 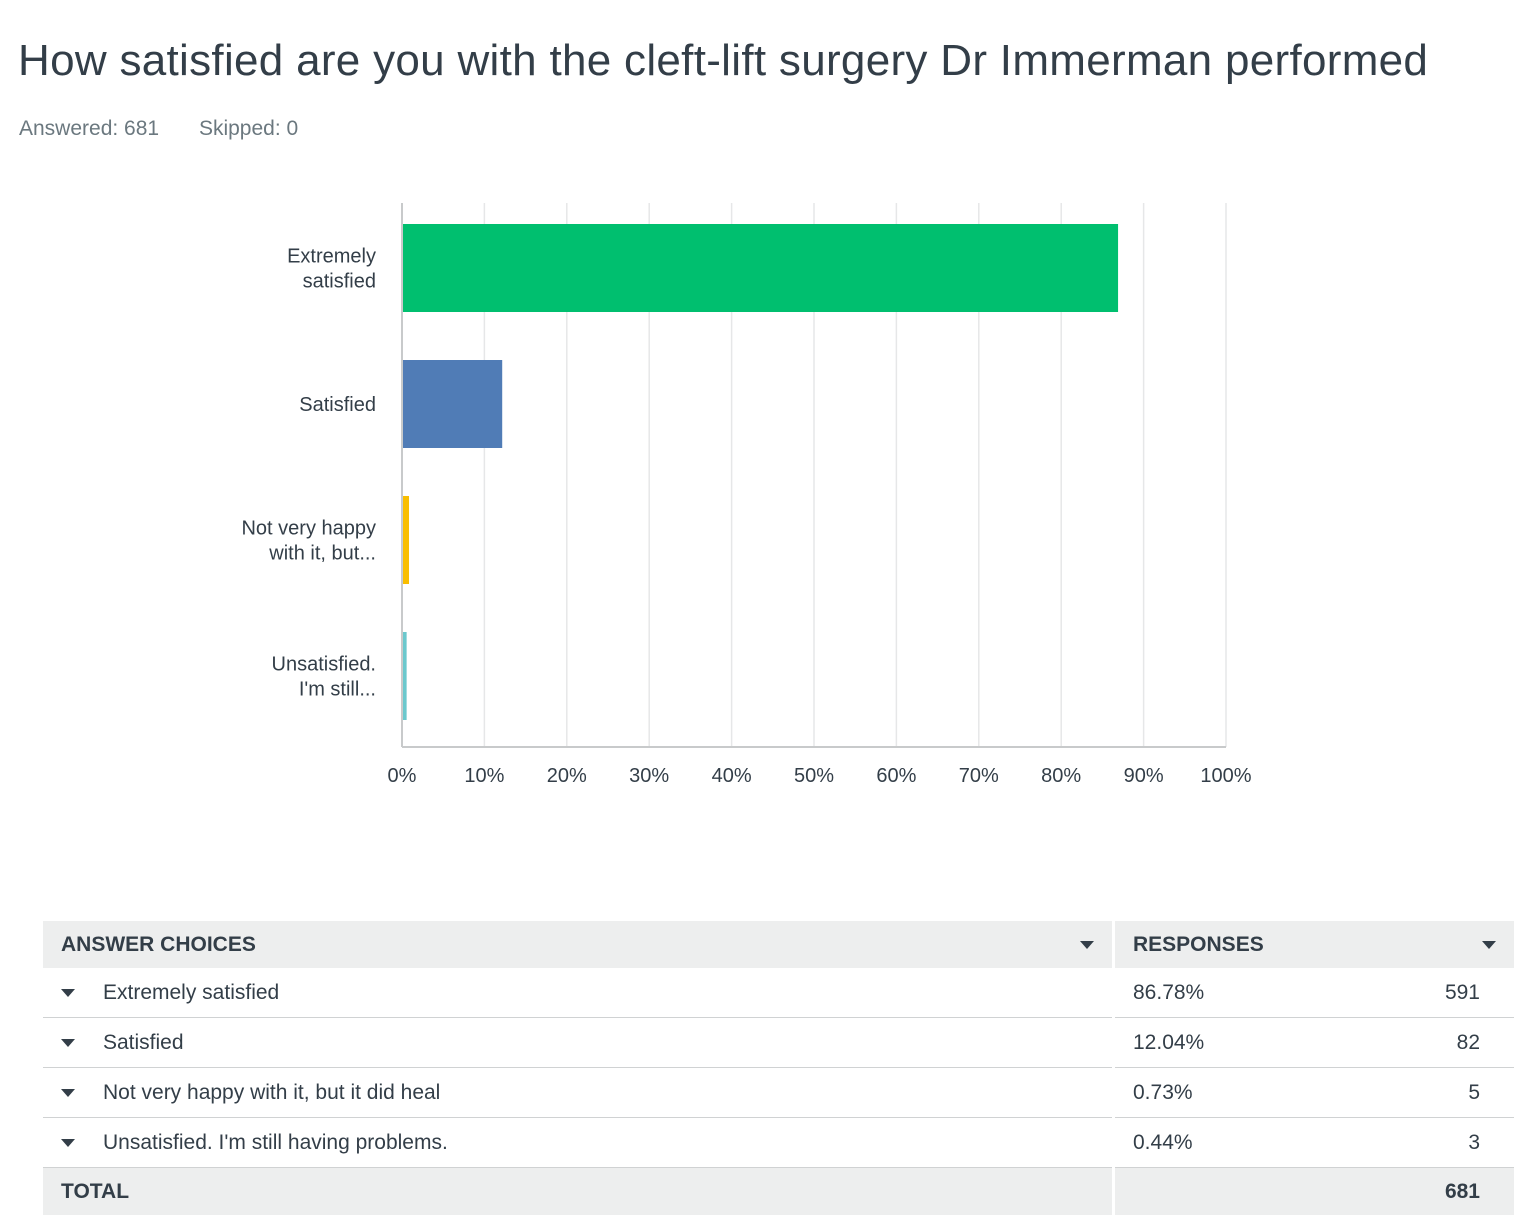 I want to click on total-row: TOTAL 681, so click(x=778, y=1191).